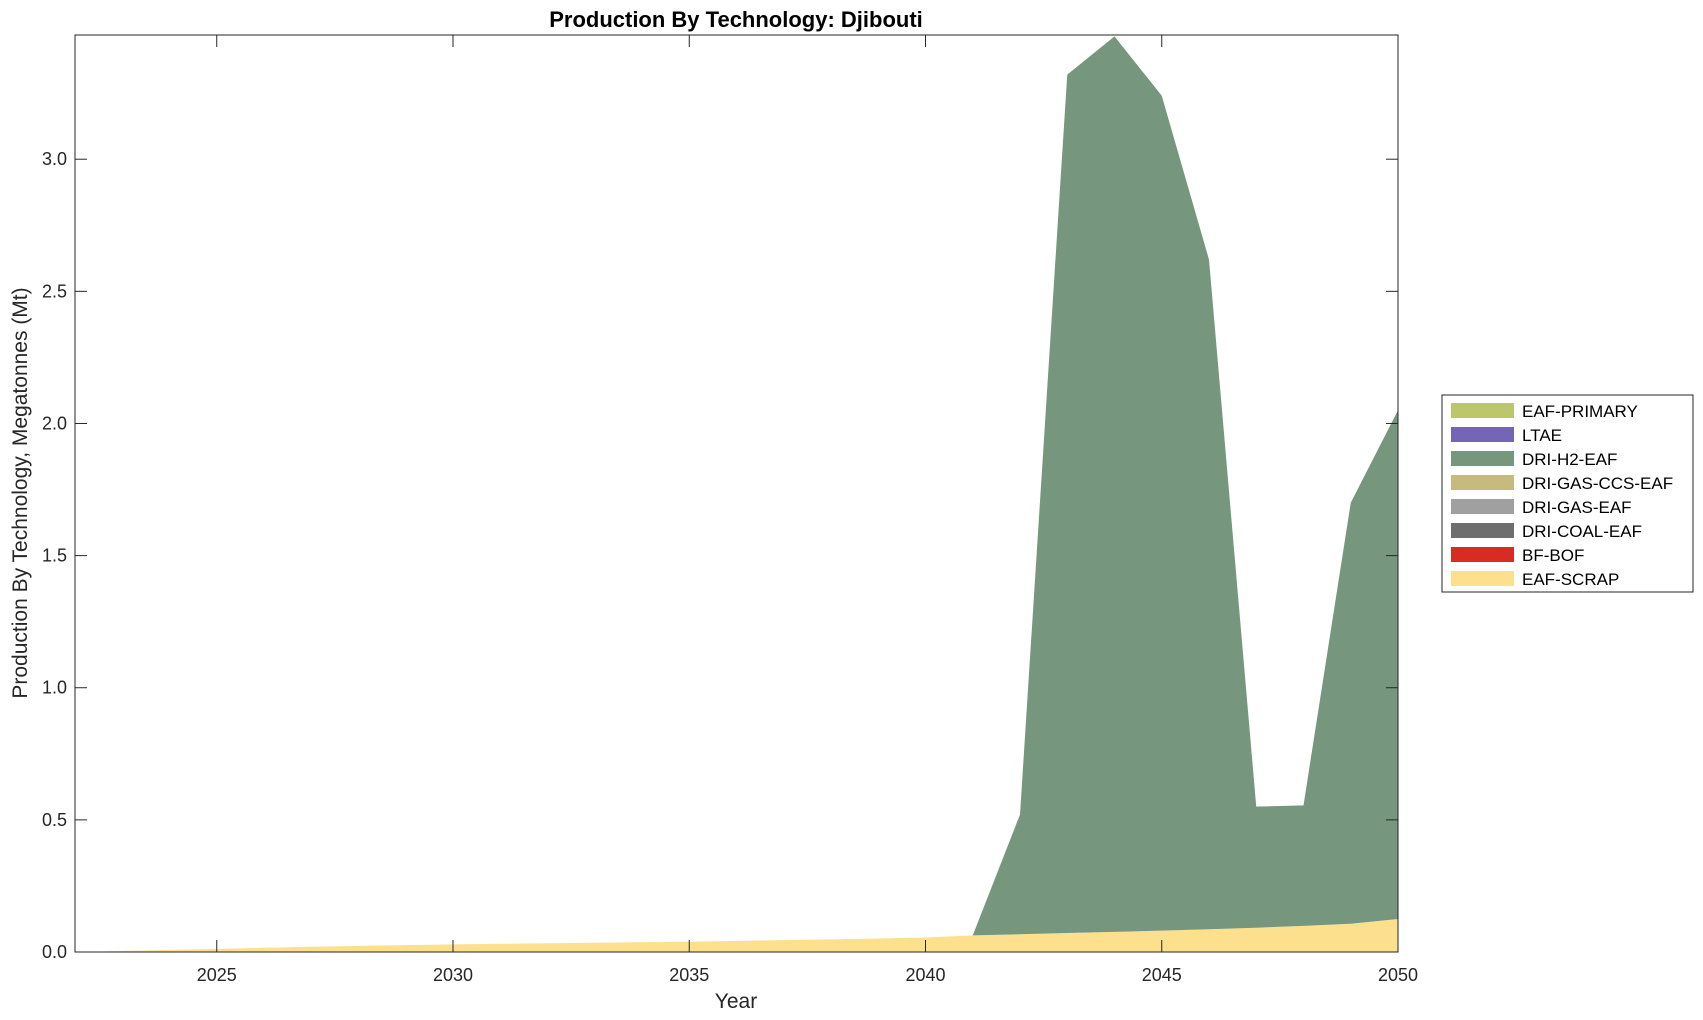  What do you see at coordinates (736, 19) in the screenshot?
I see `chart-title: Production By Technology: Djibouti` at bounding box center [736, 19].